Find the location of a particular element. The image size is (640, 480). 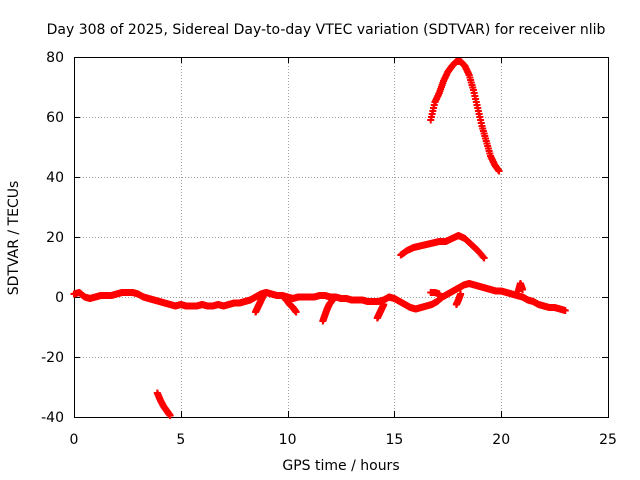

y-tick-label: -40 is located at coordinates (52, 418).